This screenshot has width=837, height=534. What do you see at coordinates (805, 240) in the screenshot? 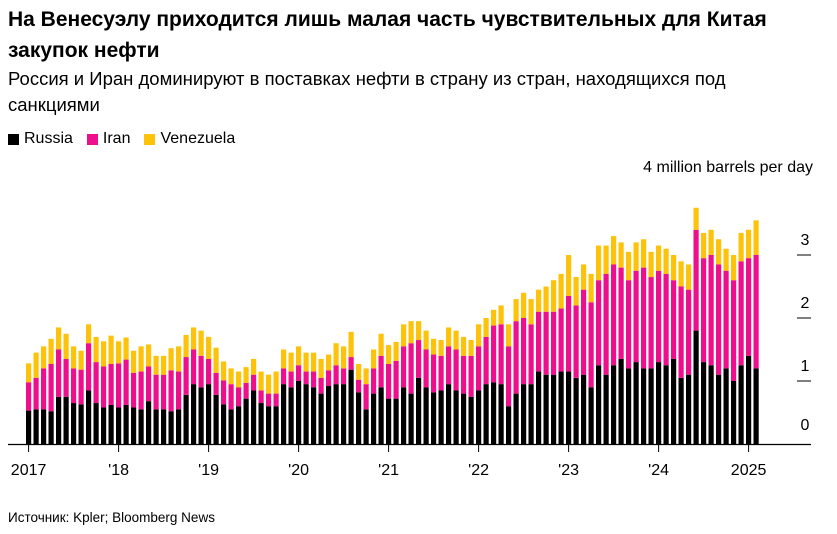
I see `y-tick-label-3: 3` at bounding box center [805, 240].